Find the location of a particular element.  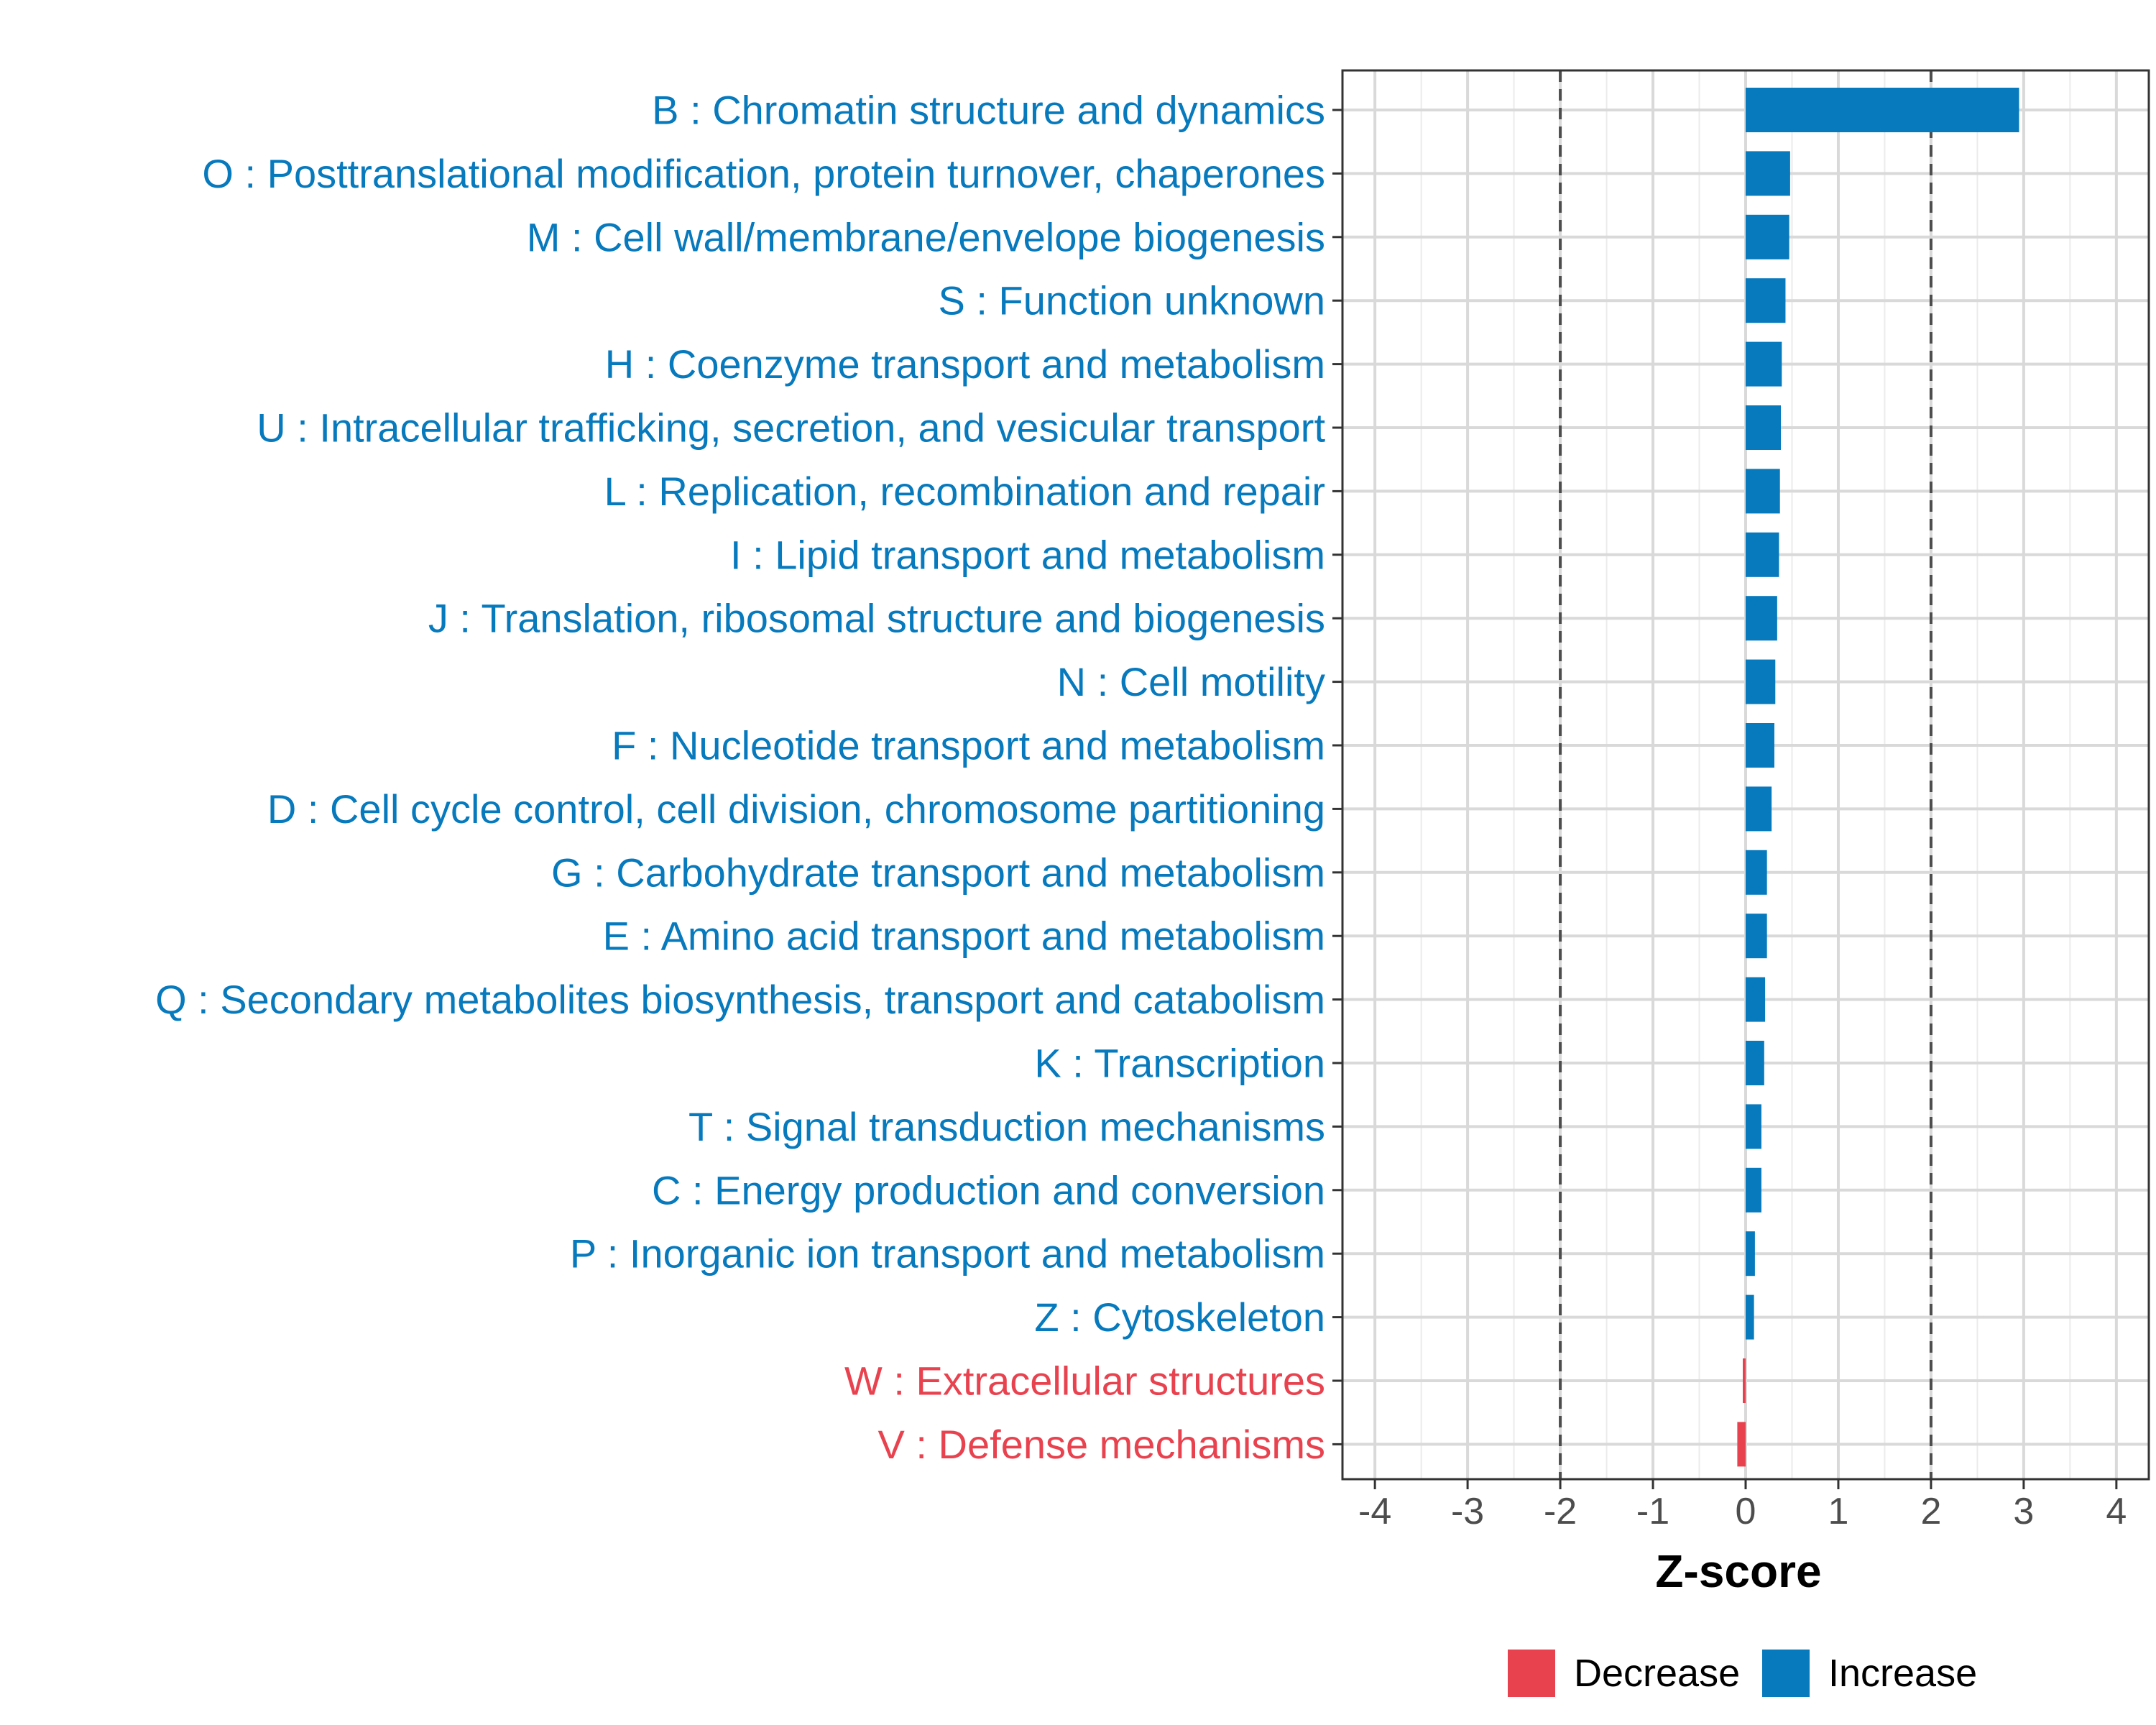

bar-e is located at coordinates (1757, 936).